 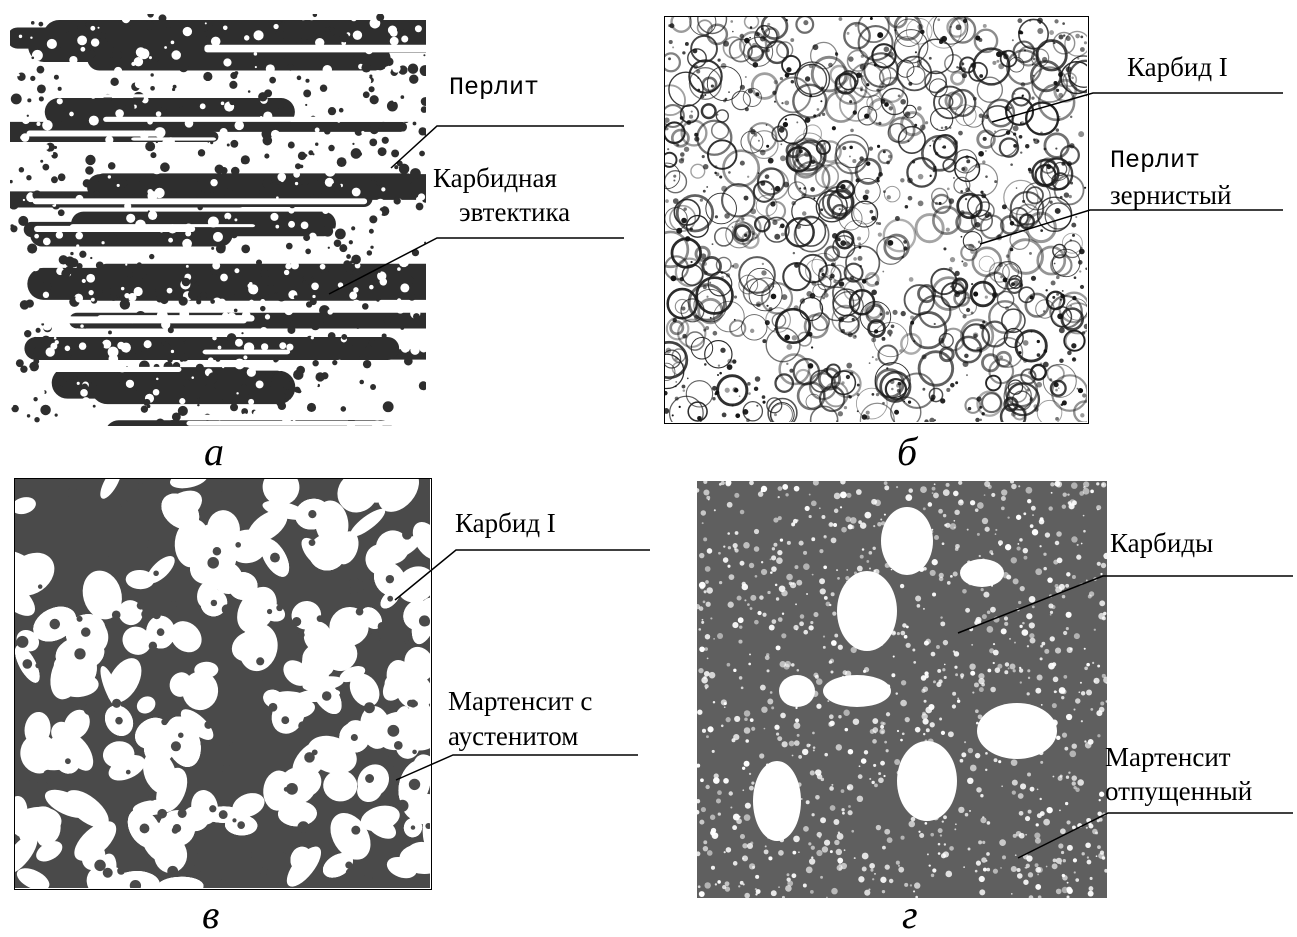 What do you see at coordinates (505, 523) in the screenshot?
I see `label-carbide-i-v: Карбид I` at bounding box center [505, 523].